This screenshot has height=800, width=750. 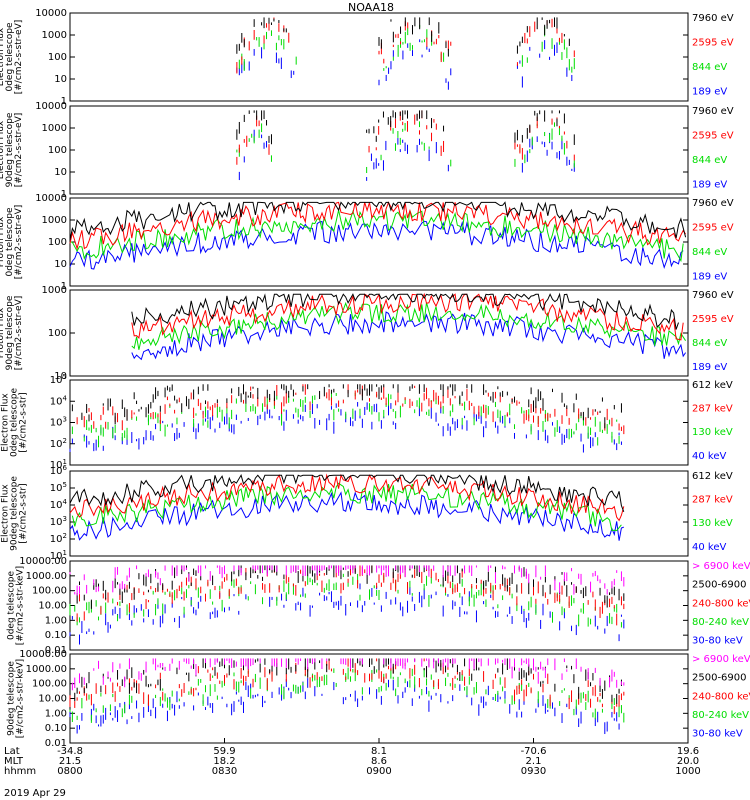 I want to click on legend-entry: 612 keV, so click(x=712, y=385).